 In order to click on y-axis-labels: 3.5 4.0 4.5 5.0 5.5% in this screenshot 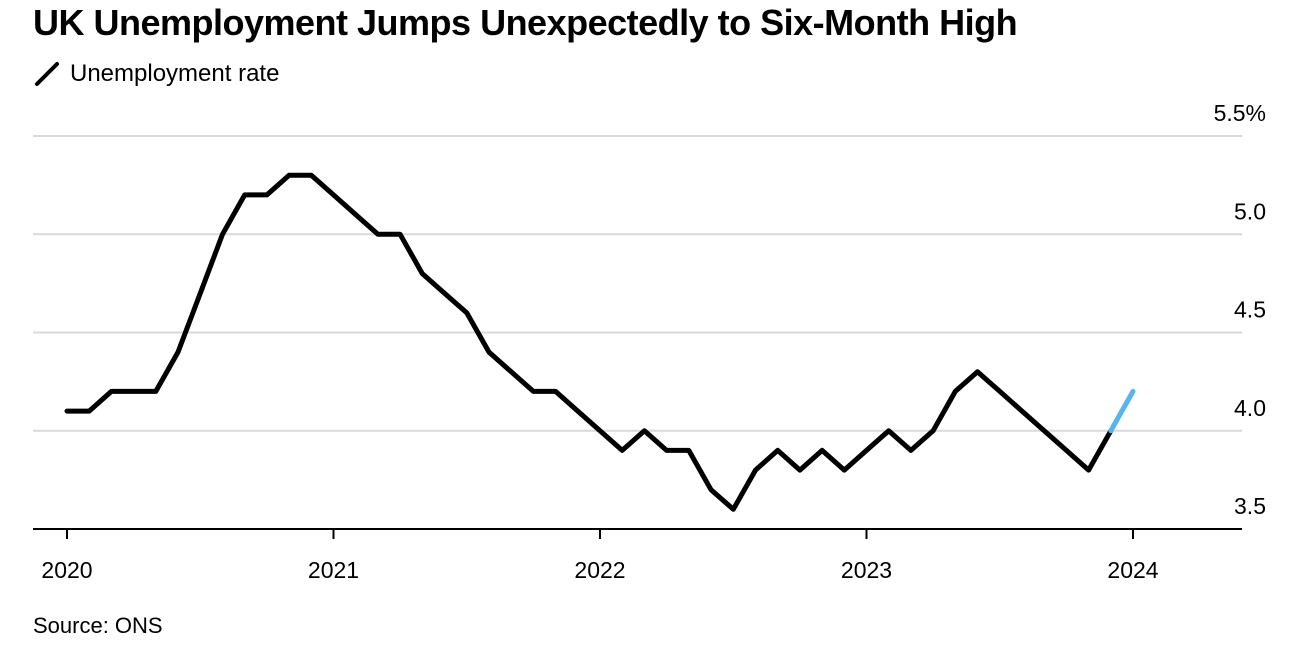, I will do `click(1240, 309)`.